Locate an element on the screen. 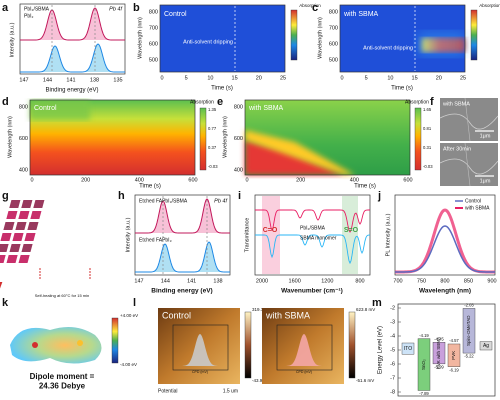 The width and height of the screenshot is (500, 400). colorbar-tick: -4.00 eV is located at coordinates (128, 364).